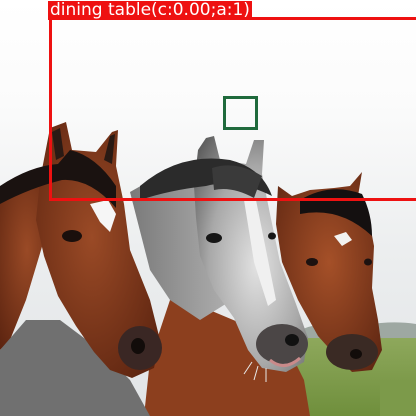 This screenshot has height=416, width=416. I want to click on detection-label: dining table(c:0.00;a:1), so click(150, 10).